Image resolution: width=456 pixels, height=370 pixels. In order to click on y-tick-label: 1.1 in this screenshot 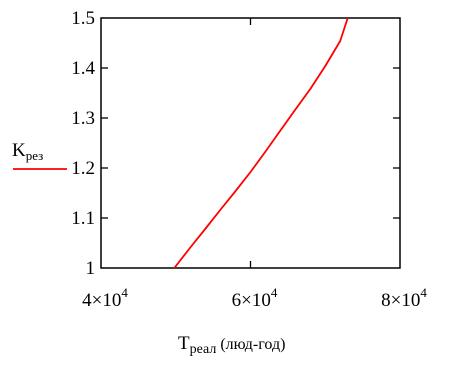, I will do `click(83, 218)`.